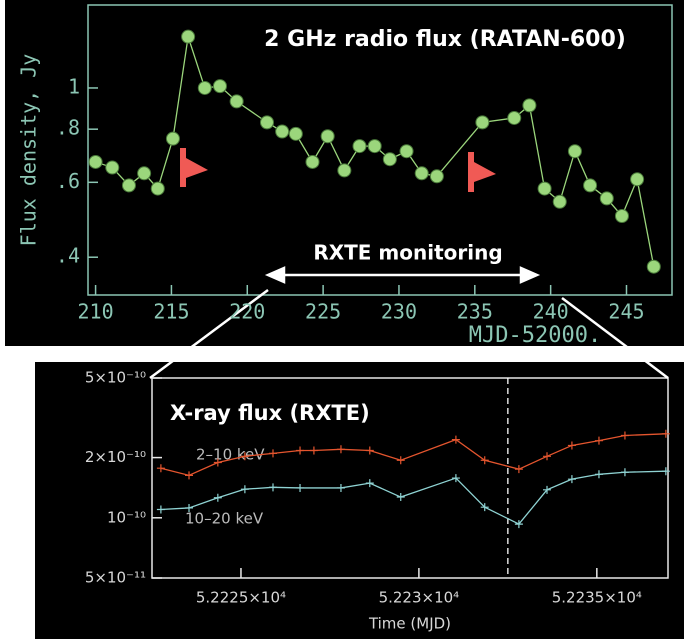 Image resolution: width=684 pixels, height=639 pixels. I want to click on y-tick-label: .8, so click(68, 128).